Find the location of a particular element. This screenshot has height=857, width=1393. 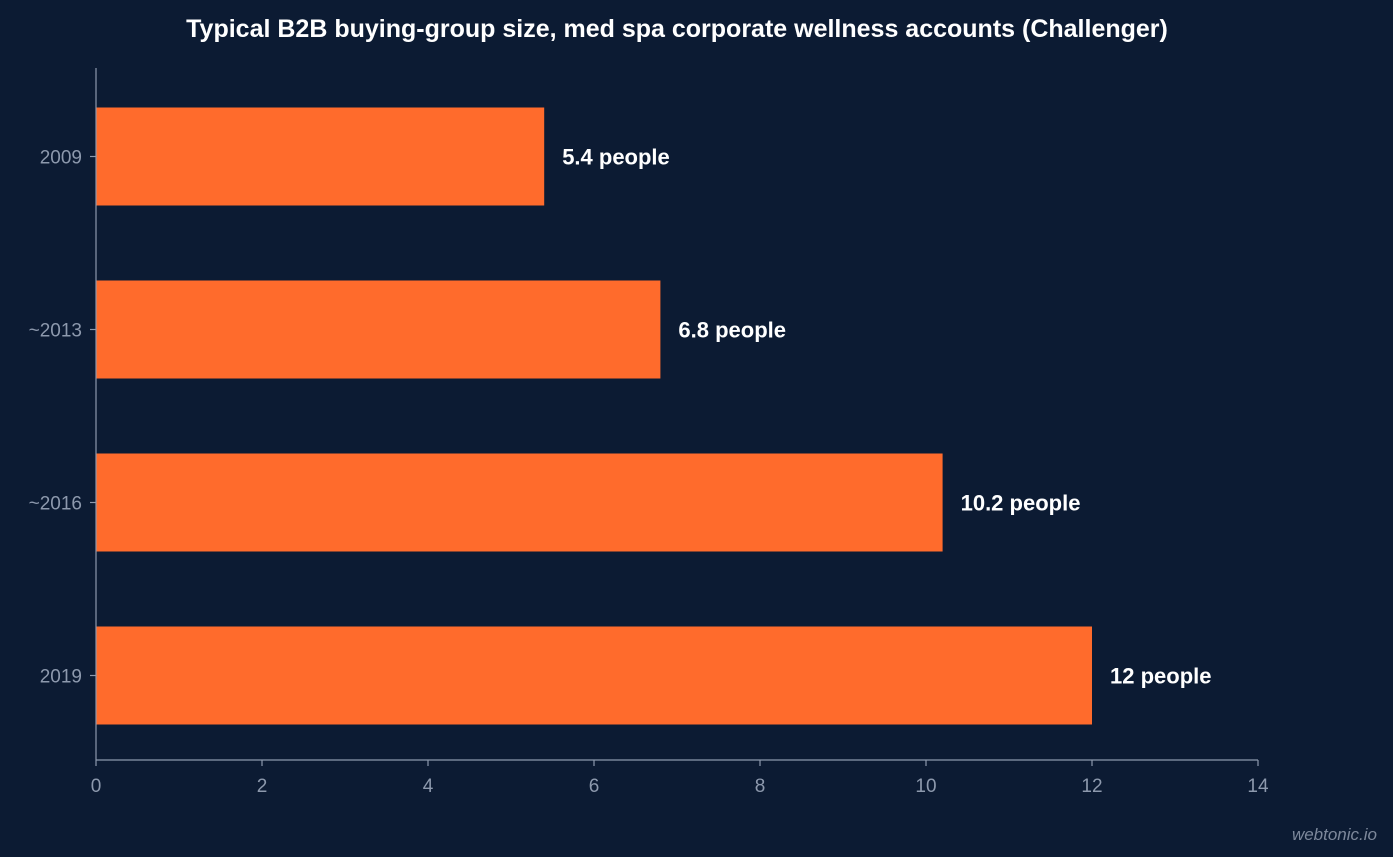

watermark: webtonic.io is located at coordinates (1334, 834).